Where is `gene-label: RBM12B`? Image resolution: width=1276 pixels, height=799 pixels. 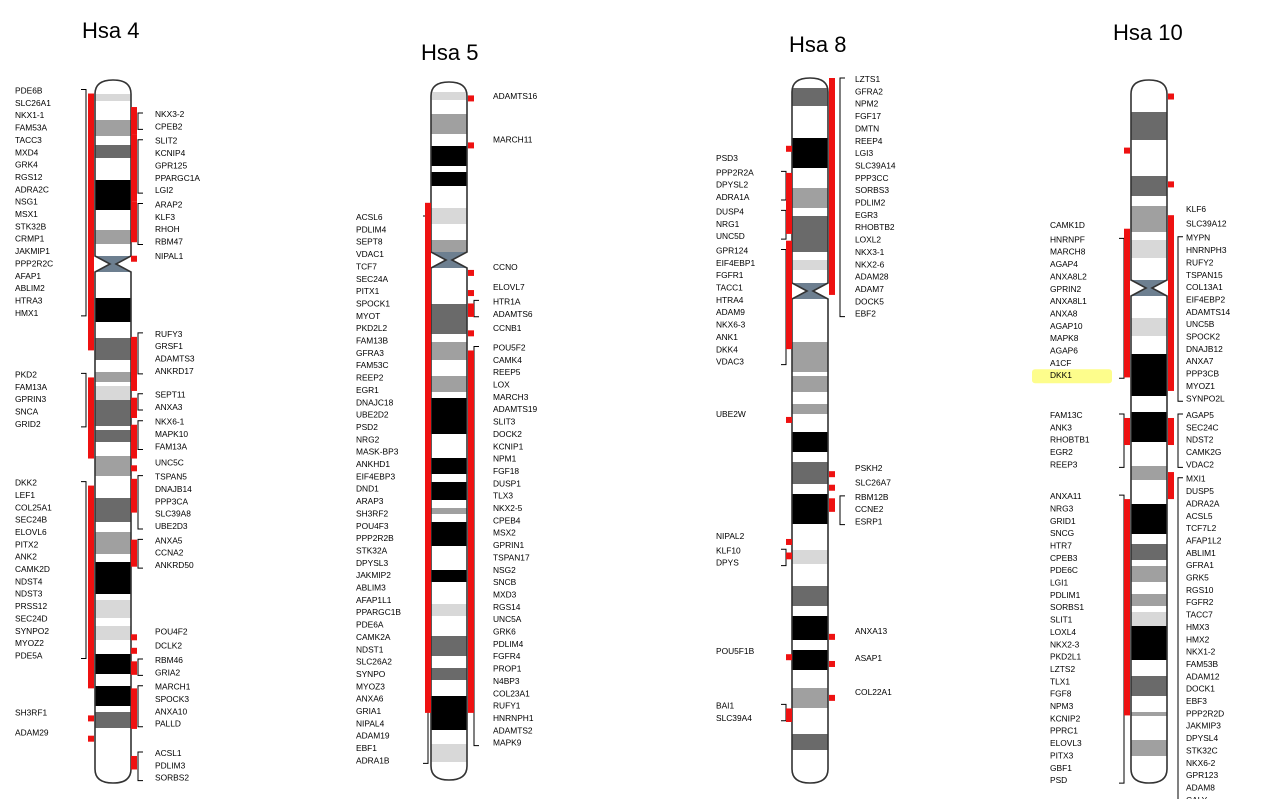 gene-label: RBM12B is located at coordinates (872, 497).